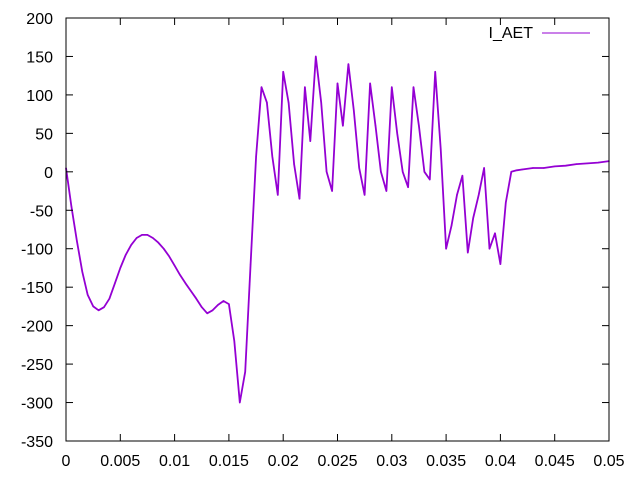 This screenshot has width=640, height=480. What do you see at coordinates (37, 404) in the screenshot?
I see `y-tick-label: -300` at bounding box center [37, 404].